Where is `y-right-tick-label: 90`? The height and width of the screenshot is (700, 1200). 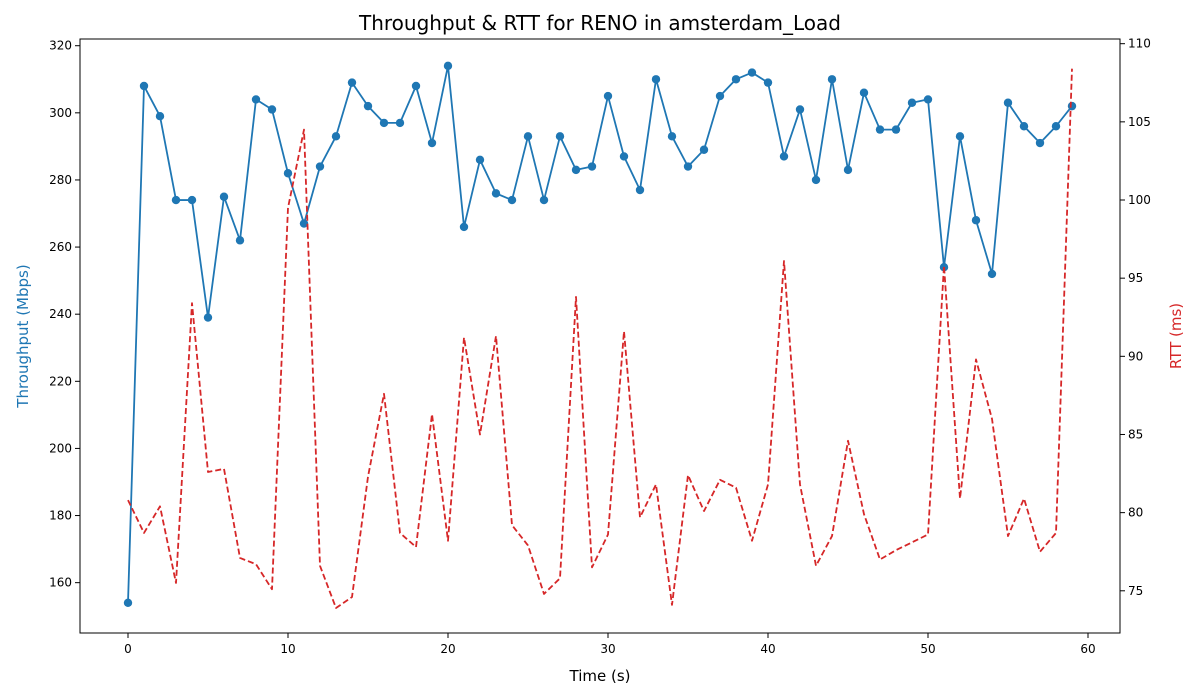
y-right-tick-label: 90 is located at coordinates (1135, 356).